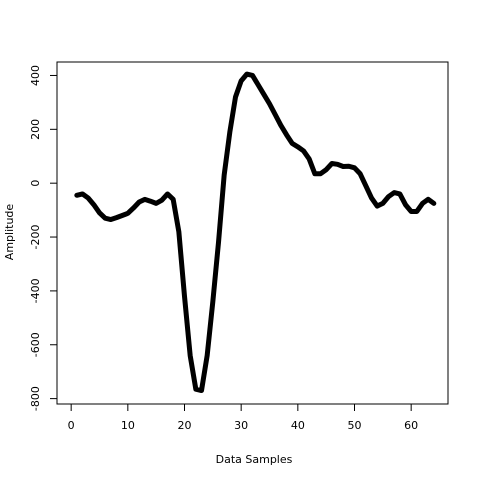 Image resolution: width=480 pixels, height=480 pixels. Describe the element at coordinates (241, 425) in the screenshot. I see `x-tick-label: 30` at that location.